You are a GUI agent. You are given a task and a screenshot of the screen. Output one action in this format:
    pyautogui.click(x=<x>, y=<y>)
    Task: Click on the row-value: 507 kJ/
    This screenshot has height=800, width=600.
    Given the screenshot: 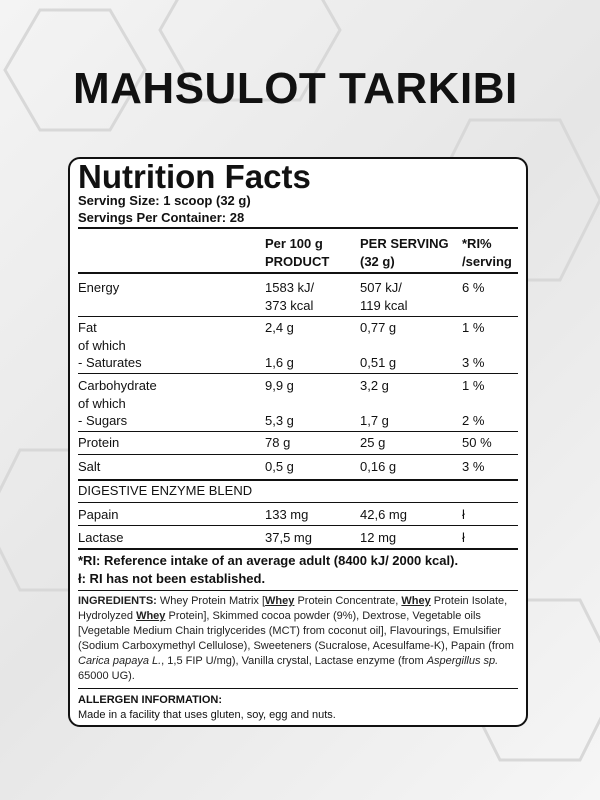 What is the action you would take?
    pyautogui.click(x=381, y=287)
    